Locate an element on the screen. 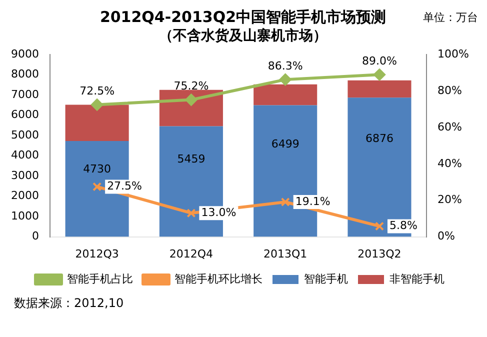  x-tick-label: 2012Q3 is located at coordinates (97, 253).